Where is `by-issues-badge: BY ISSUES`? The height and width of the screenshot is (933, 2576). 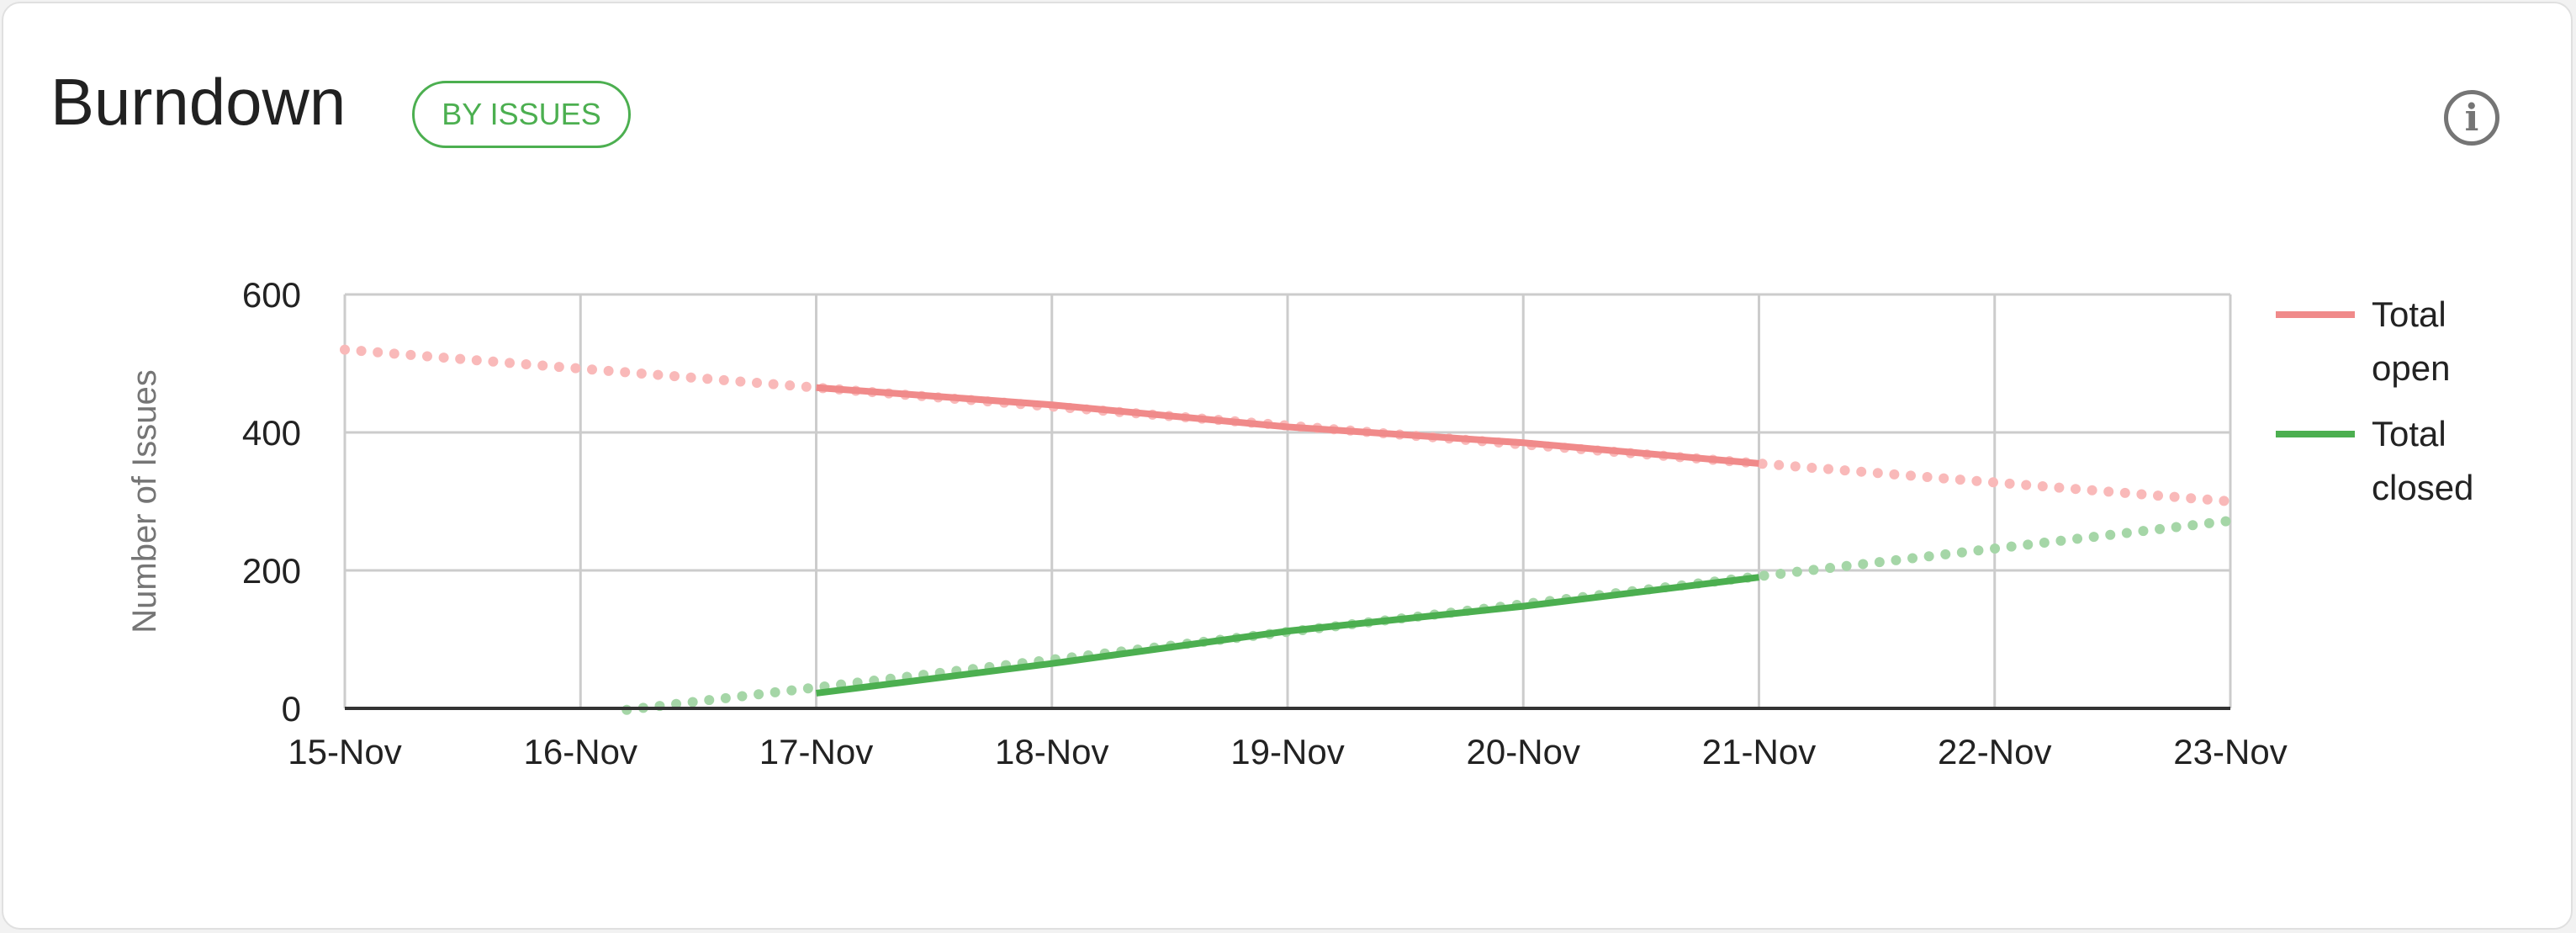
by-issues-badge: BY ISSUES is located at coordinates (521, 114).